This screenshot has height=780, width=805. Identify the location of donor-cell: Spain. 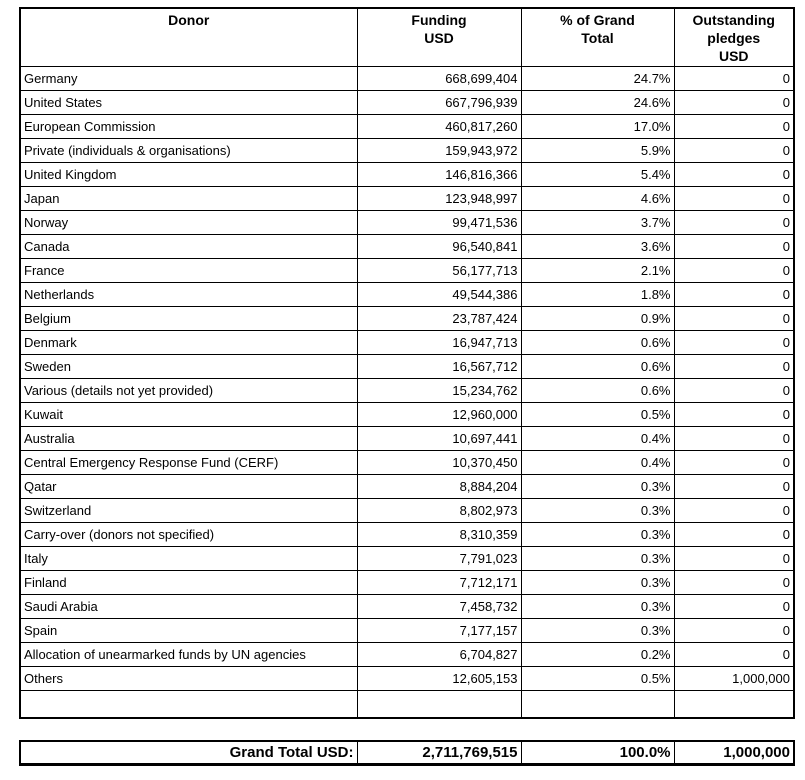
(188, 630).